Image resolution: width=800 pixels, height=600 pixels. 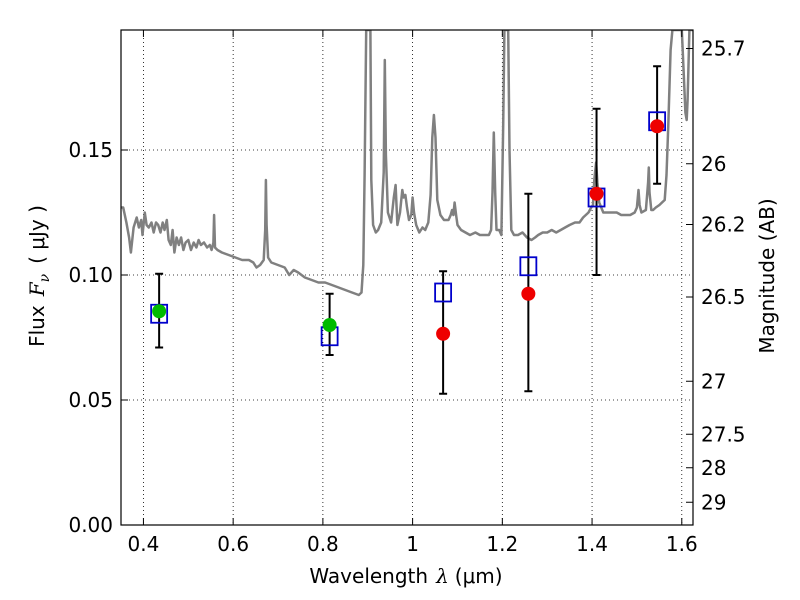 What do you see at coordinates (682, 544) in the screenshot?
I see `x-tick-label: 1.6` at bounding box center [682, 544].